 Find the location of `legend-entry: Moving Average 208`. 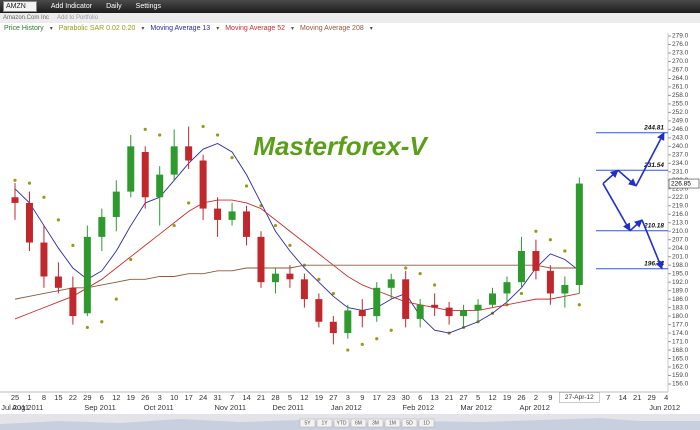

legend-entry: Moving Average 208 is located at coordinates (332, 28).